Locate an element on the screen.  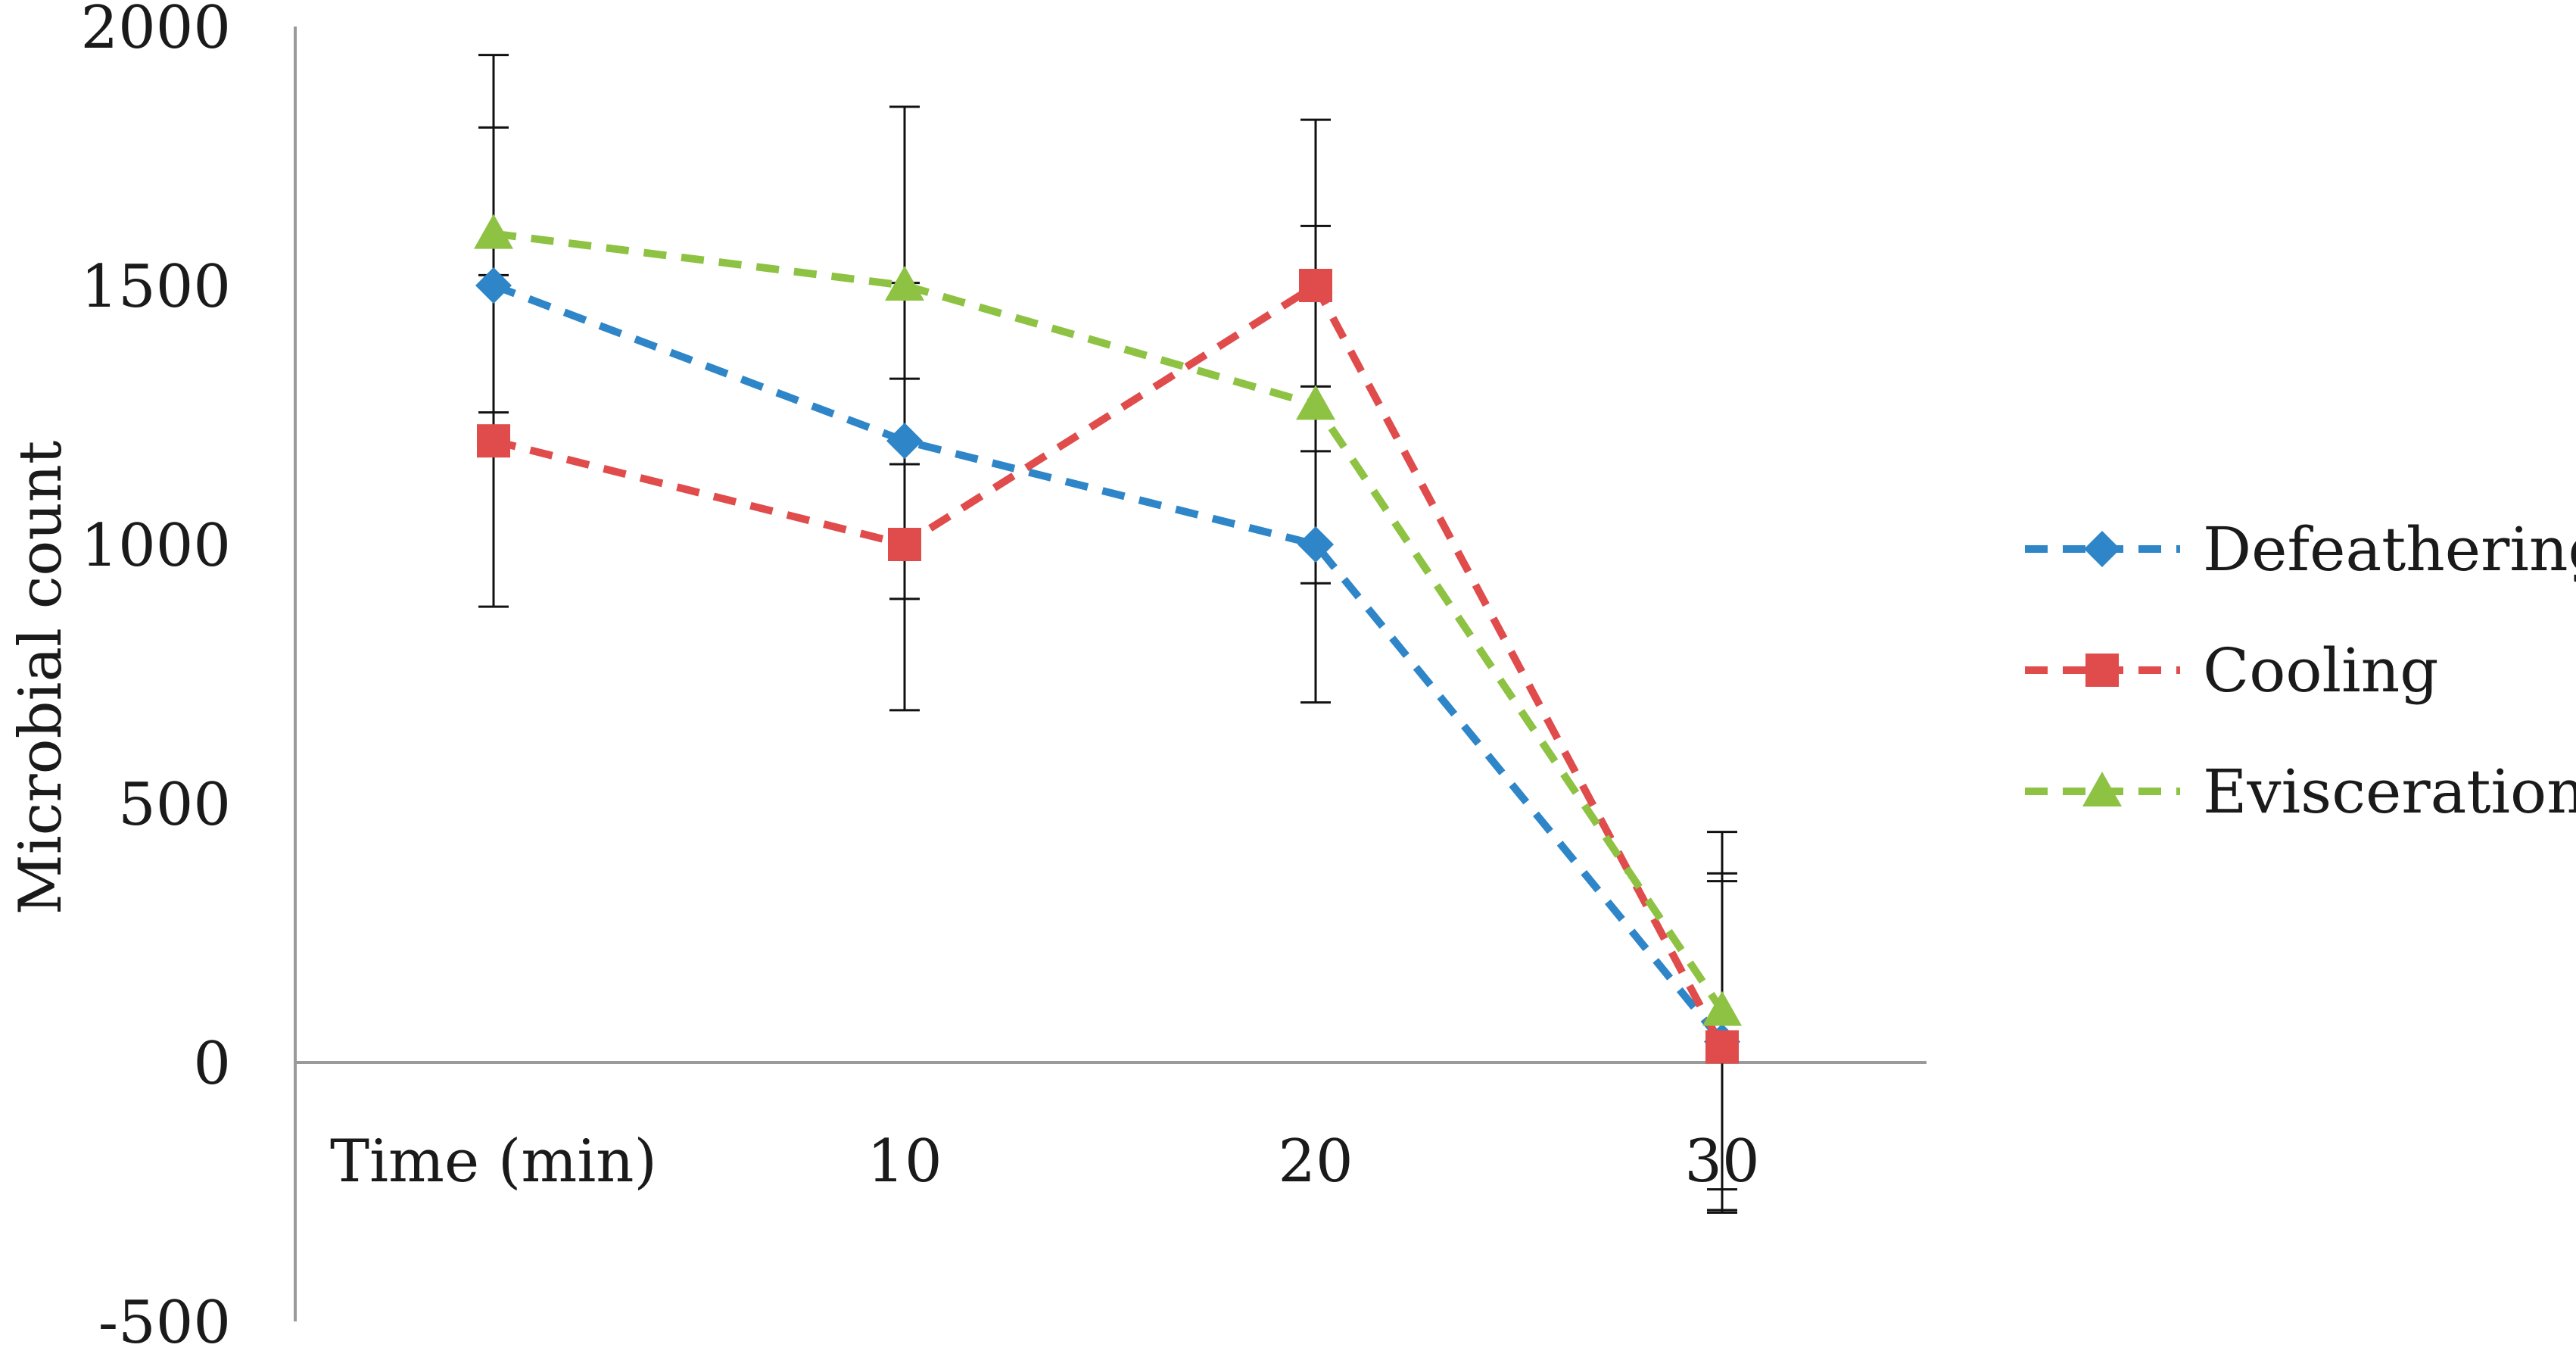
x-tick-labels: Time (min) 10 20 30 is located at coordinates (1045, 1162).